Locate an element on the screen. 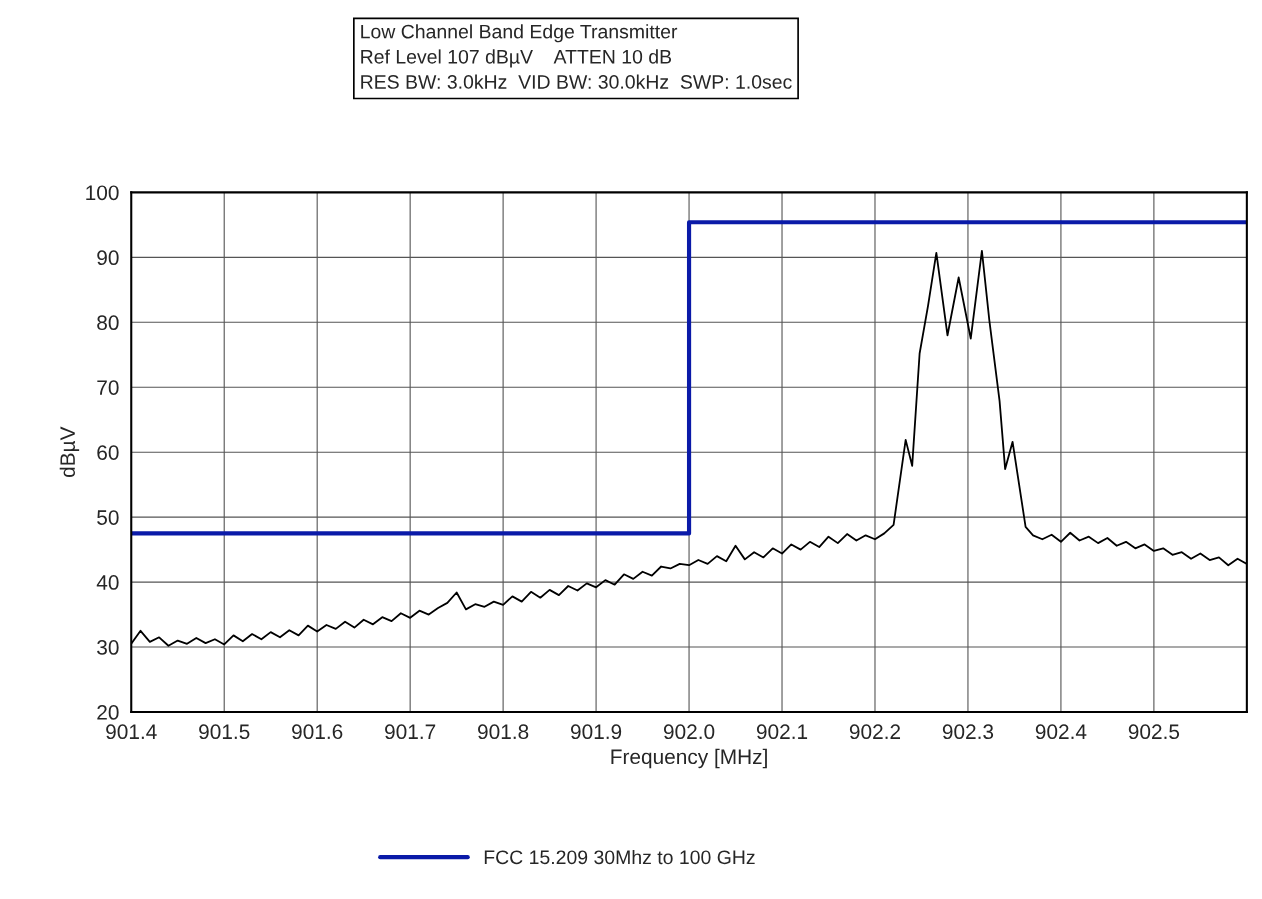  x-tick-label: 902.1 is located at coordinates (782, 732).